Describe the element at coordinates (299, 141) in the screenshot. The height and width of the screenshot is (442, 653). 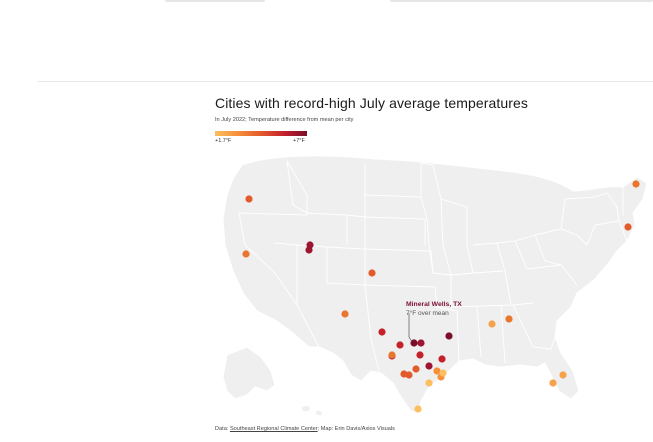
I see `legend-max-label: +7°F` at that location.